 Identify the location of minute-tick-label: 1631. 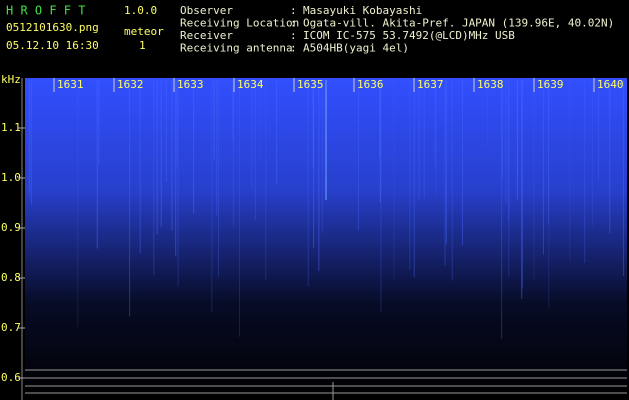
(70, 84).